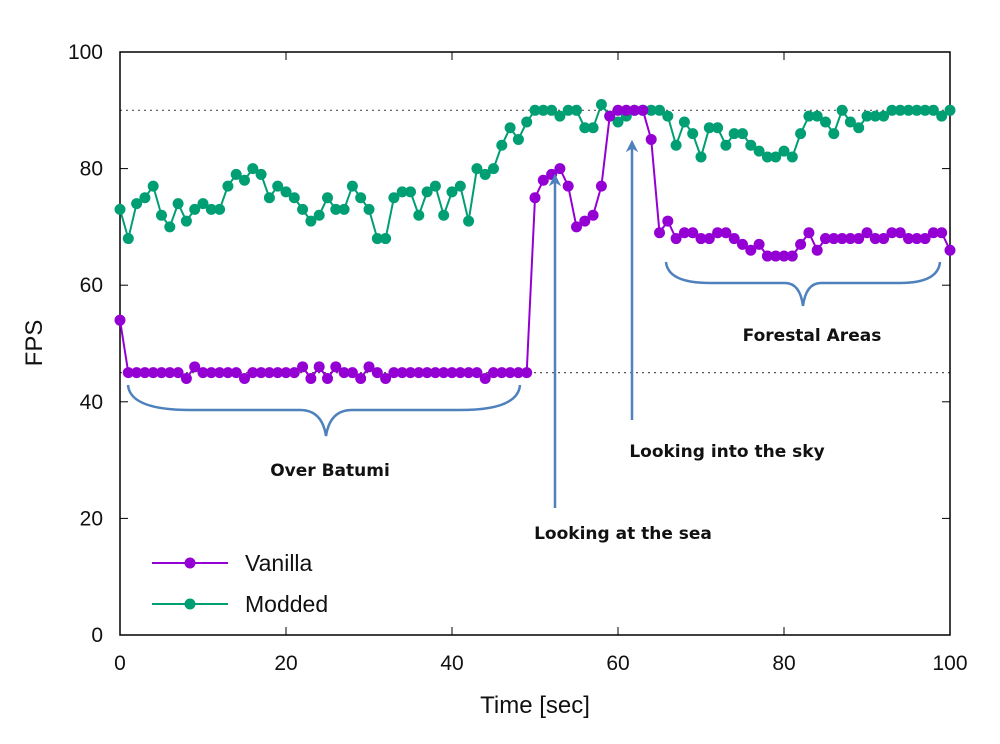 This screenshot has height=744, width=1000. What do you see at coordinates (91, 402) in the screenshot?
I see `y-tick-label: 40` at bounding box center [91, 402].